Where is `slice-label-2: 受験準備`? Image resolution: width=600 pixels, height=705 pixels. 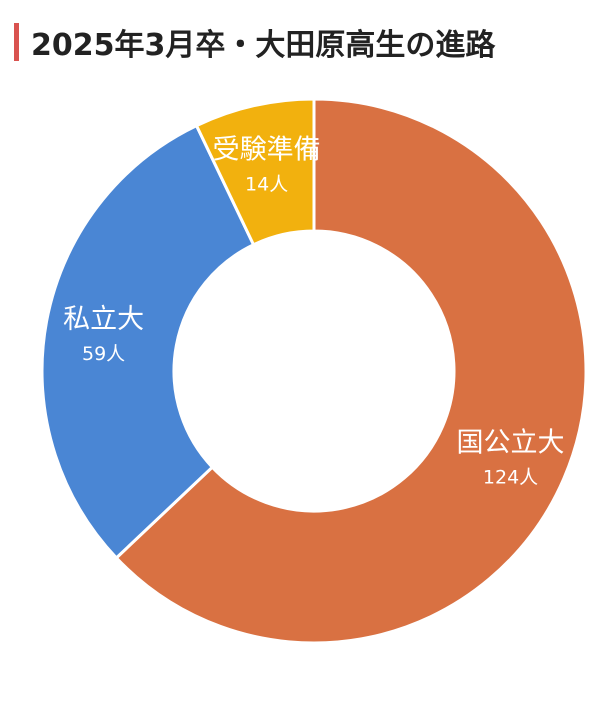
slice-label-2: 受験準備 is located at coordinates (267, 149).